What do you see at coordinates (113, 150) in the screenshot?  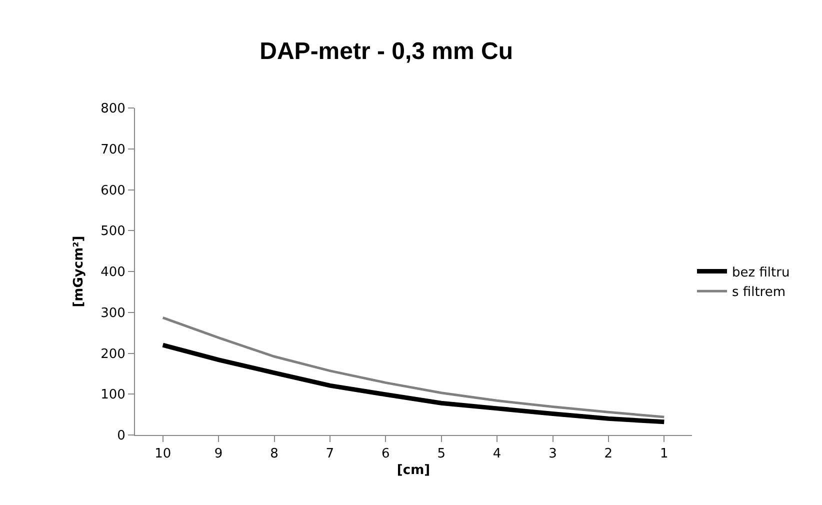 I see `y-tick-label: 700` at bounding box center [113, 150].